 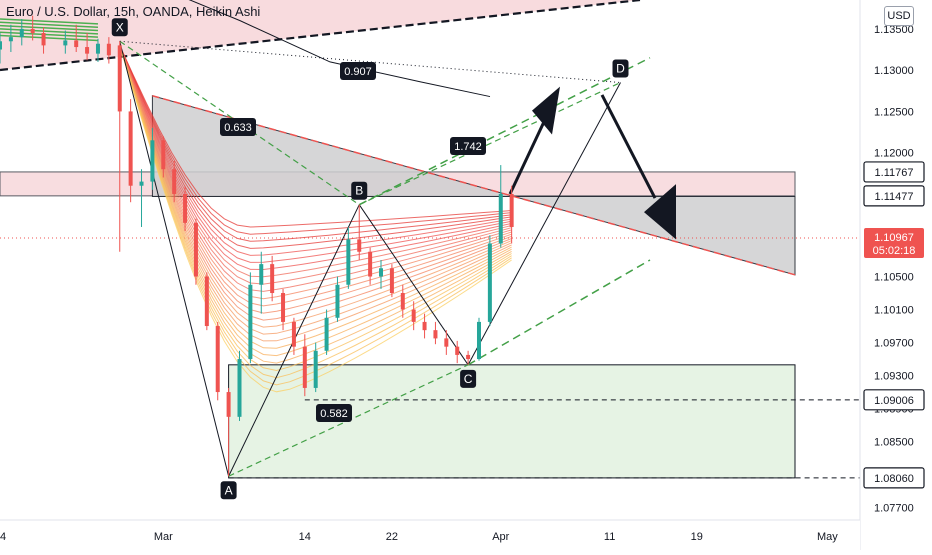 What do you see at coordinates (500, 537) in the screenshot?
I see `time-tick-5: Apr` at bounding box center [500, 537].